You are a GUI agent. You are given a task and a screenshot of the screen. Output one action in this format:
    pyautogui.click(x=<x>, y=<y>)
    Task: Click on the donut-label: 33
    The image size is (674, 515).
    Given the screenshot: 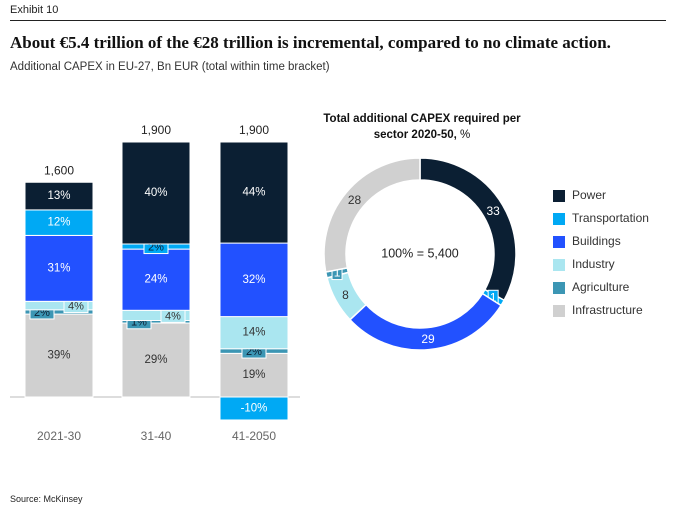 What is the action you would take?
    pyautogui.click(x=493, y=211)
    